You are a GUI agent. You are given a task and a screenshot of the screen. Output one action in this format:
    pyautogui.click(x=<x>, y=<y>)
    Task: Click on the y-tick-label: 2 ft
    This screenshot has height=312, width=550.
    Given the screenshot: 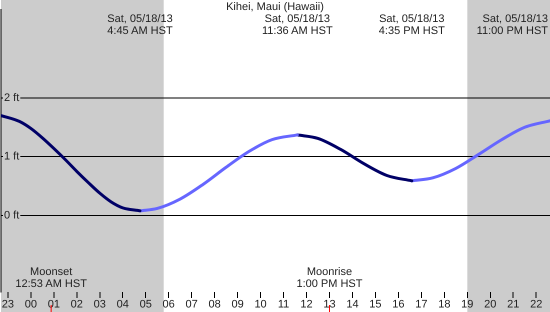 What is the action you would take?
    pyautogui.click(x=12, y=98)
    